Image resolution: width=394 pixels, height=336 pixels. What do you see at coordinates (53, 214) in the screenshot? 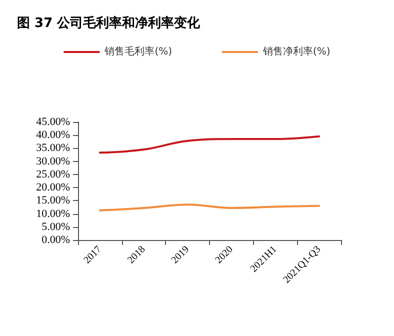
I see `y-tick-label: 10.00%` at bounding box center [53, 214].